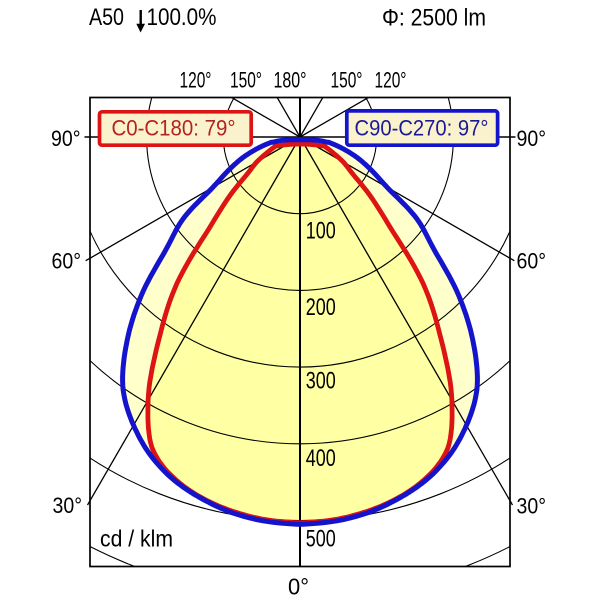 The image size is (600, 600). What do you see at coordinates (106, 17) in the screenshot?
I see `svg-text: A50` at bounding box center [106, 17].